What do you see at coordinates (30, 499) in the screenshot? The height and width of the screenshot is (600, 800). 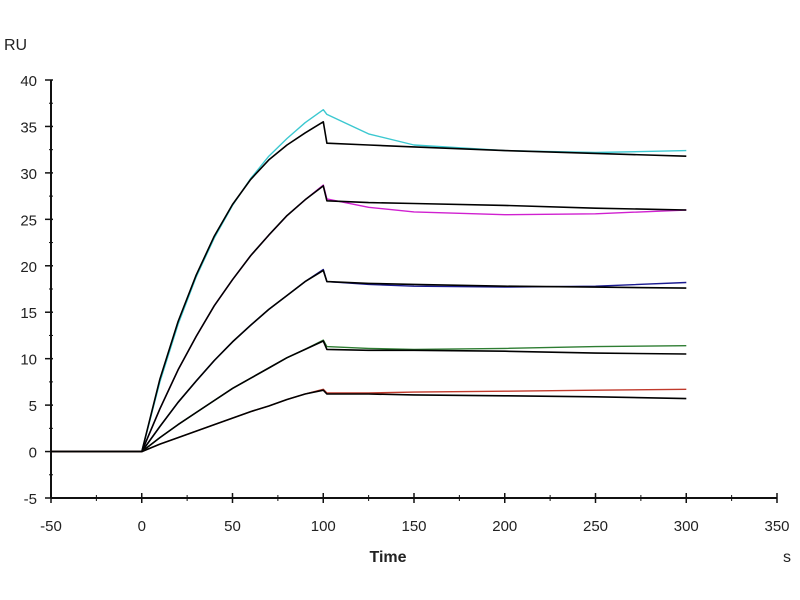 I see `y-tick-label: -5` at bounding box center [30, 499].